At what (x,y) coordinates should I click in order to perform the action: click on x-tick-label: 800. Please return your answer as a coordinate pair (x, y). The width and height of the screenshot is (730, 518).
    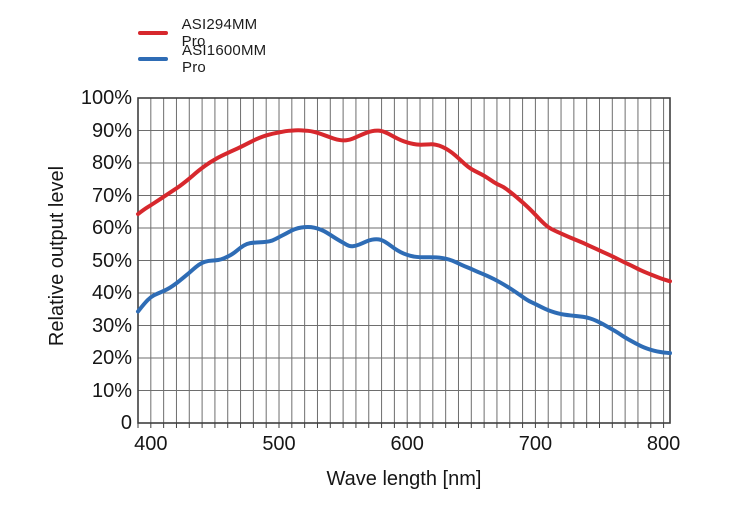
    Looking at the image, I should click on (663, 444).